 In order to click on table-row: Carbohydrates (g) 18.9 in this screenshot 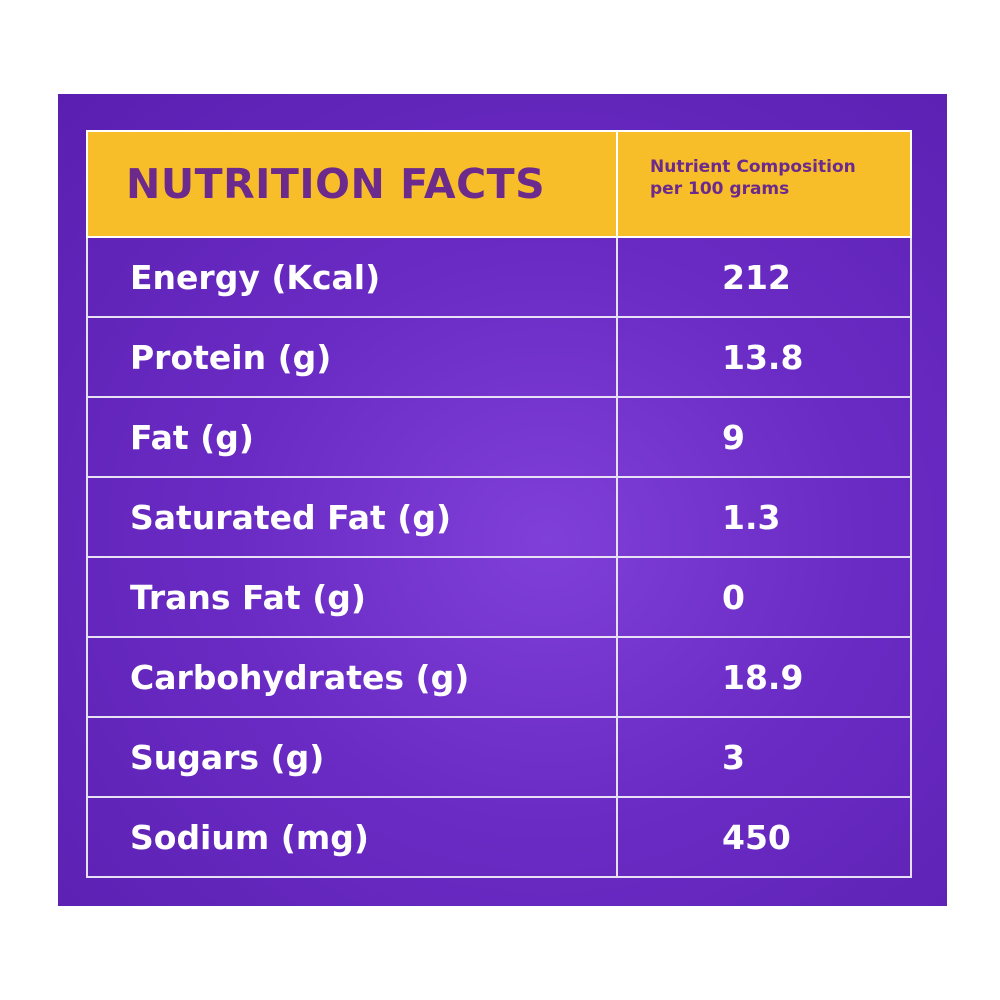, I will do `click(499, 677)`.